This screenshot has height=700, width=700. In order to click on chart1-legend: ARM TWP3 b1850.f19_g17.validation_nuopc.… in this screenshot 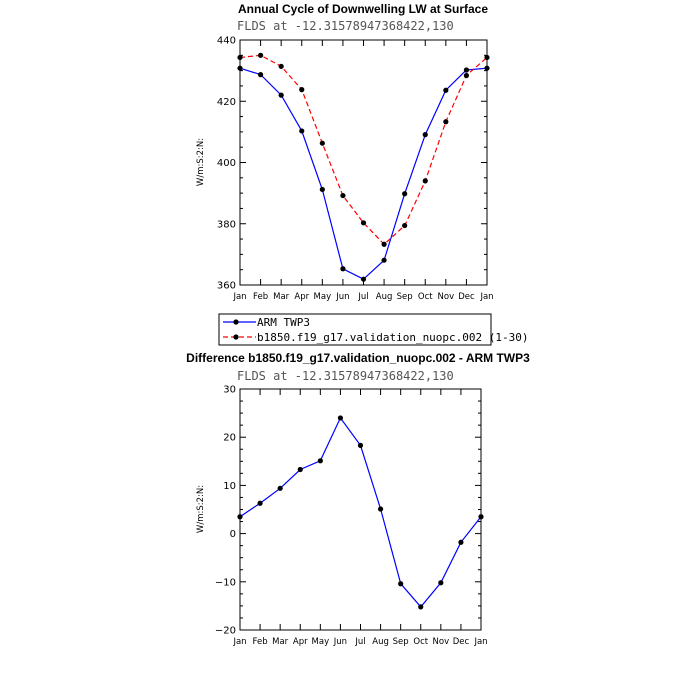, I will do `click(373, 329)`.